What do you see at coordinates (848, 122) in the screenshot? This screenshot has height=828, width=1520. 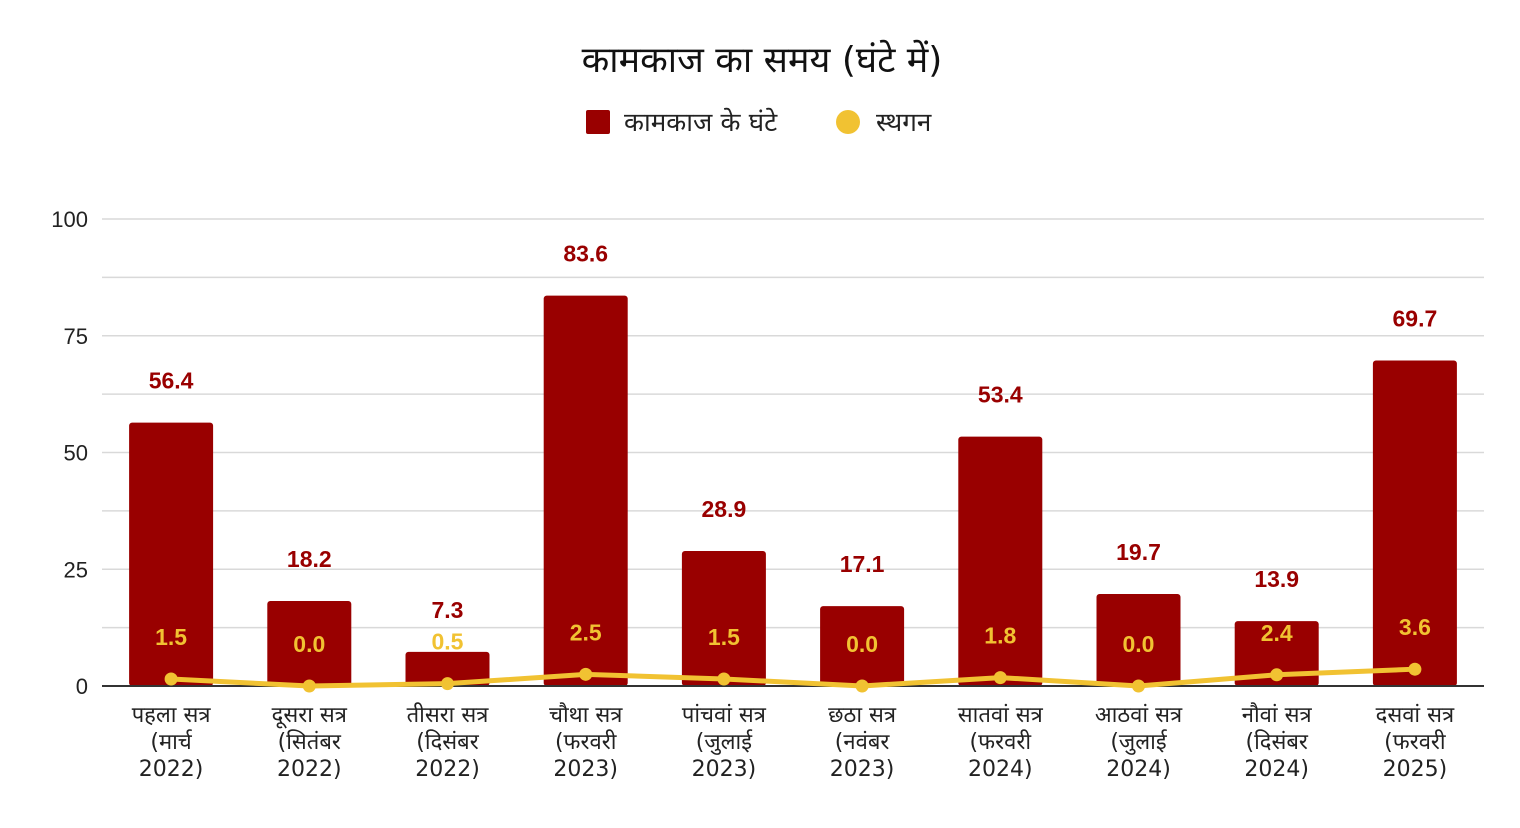 I see `legend-swatch-line` at bounding box center [848, 122].